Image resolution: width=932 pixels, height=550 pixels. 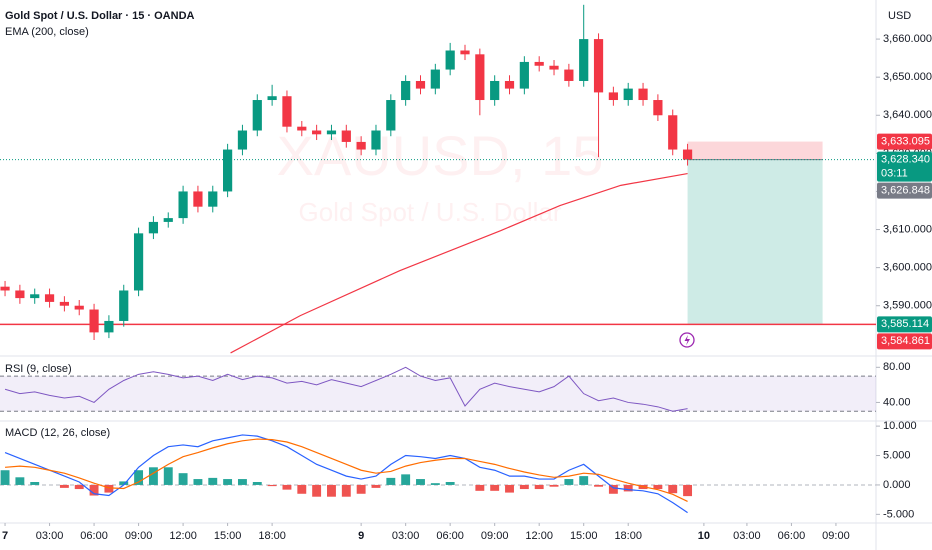 I want to click on alert-bolt, so click(x=687, y=340).